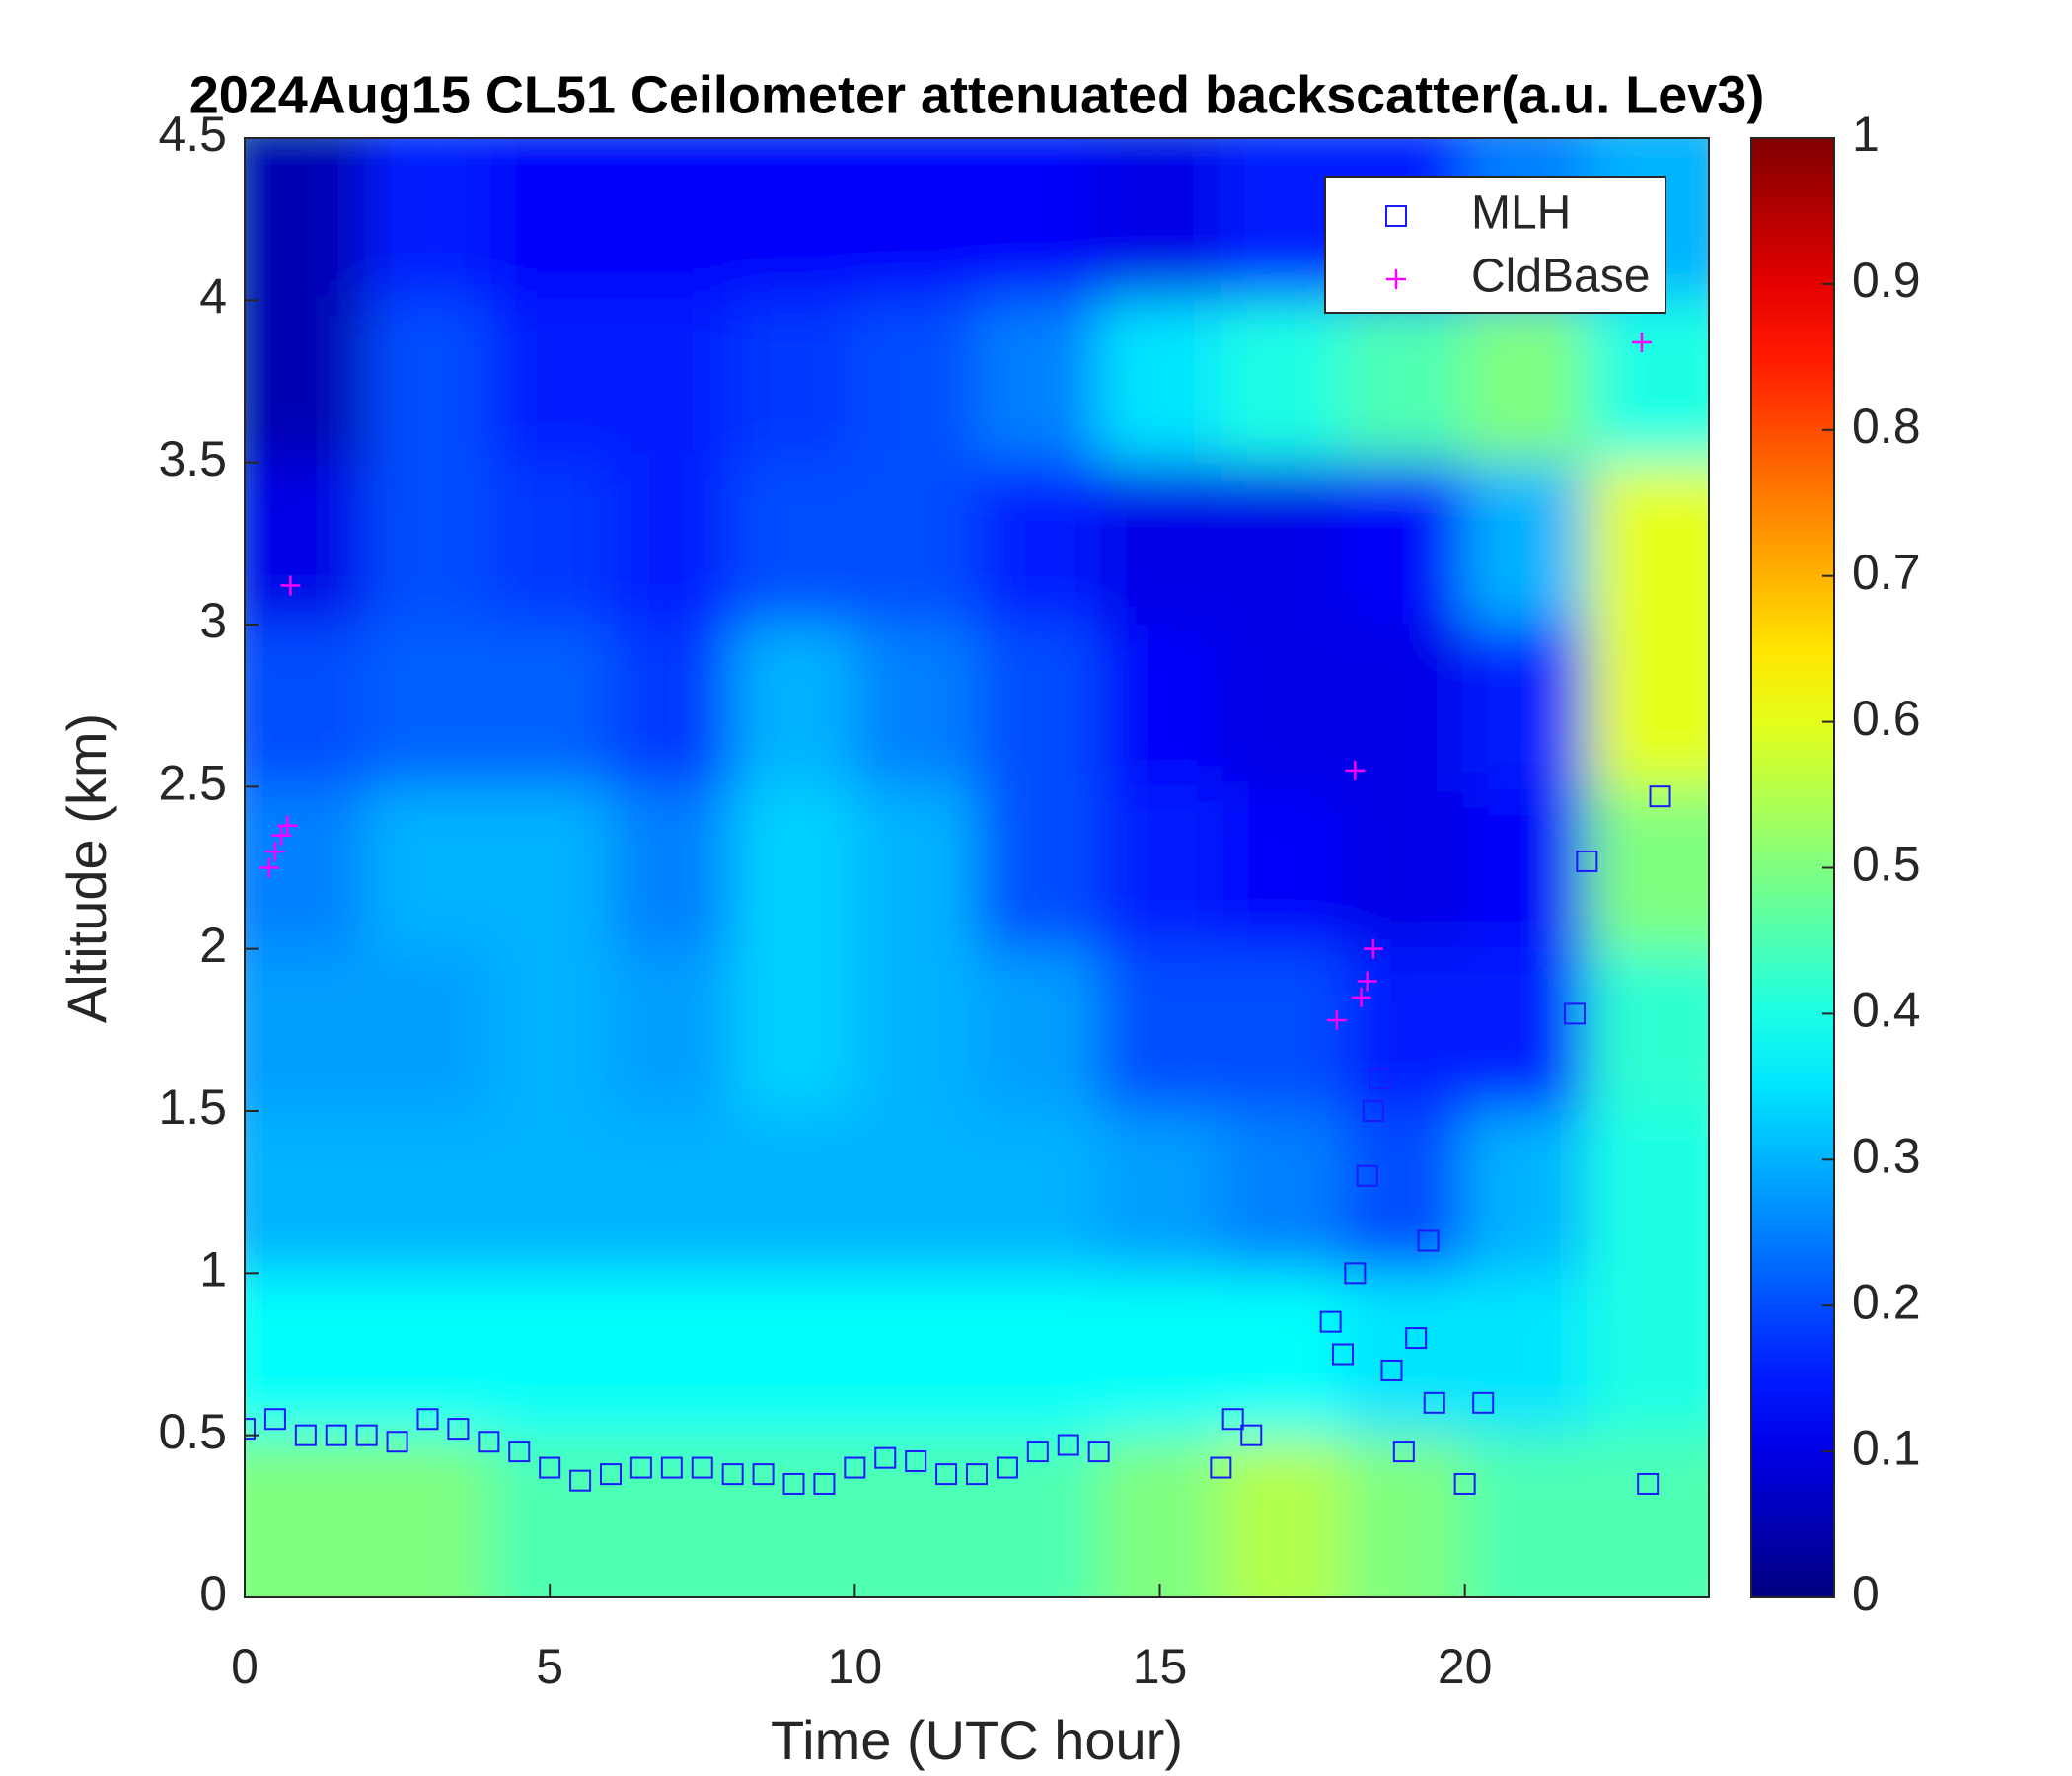 This screenshot has width=2072, height=1776. I want to click on legend-label: CldBase, so click(1561, 277).